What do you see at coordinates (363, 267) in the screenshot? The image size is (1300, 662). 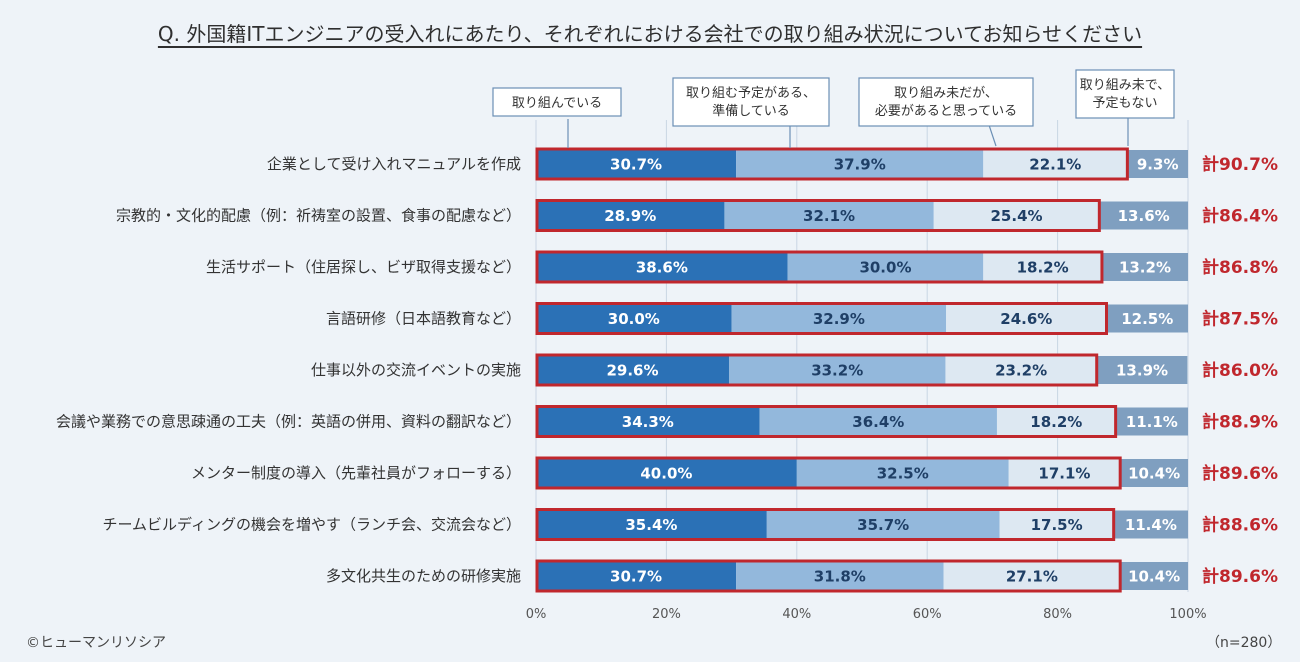 I see `category-label: 生活サポート（住居探し、ビザ取得支援など）` at bounding box center [363, 267].